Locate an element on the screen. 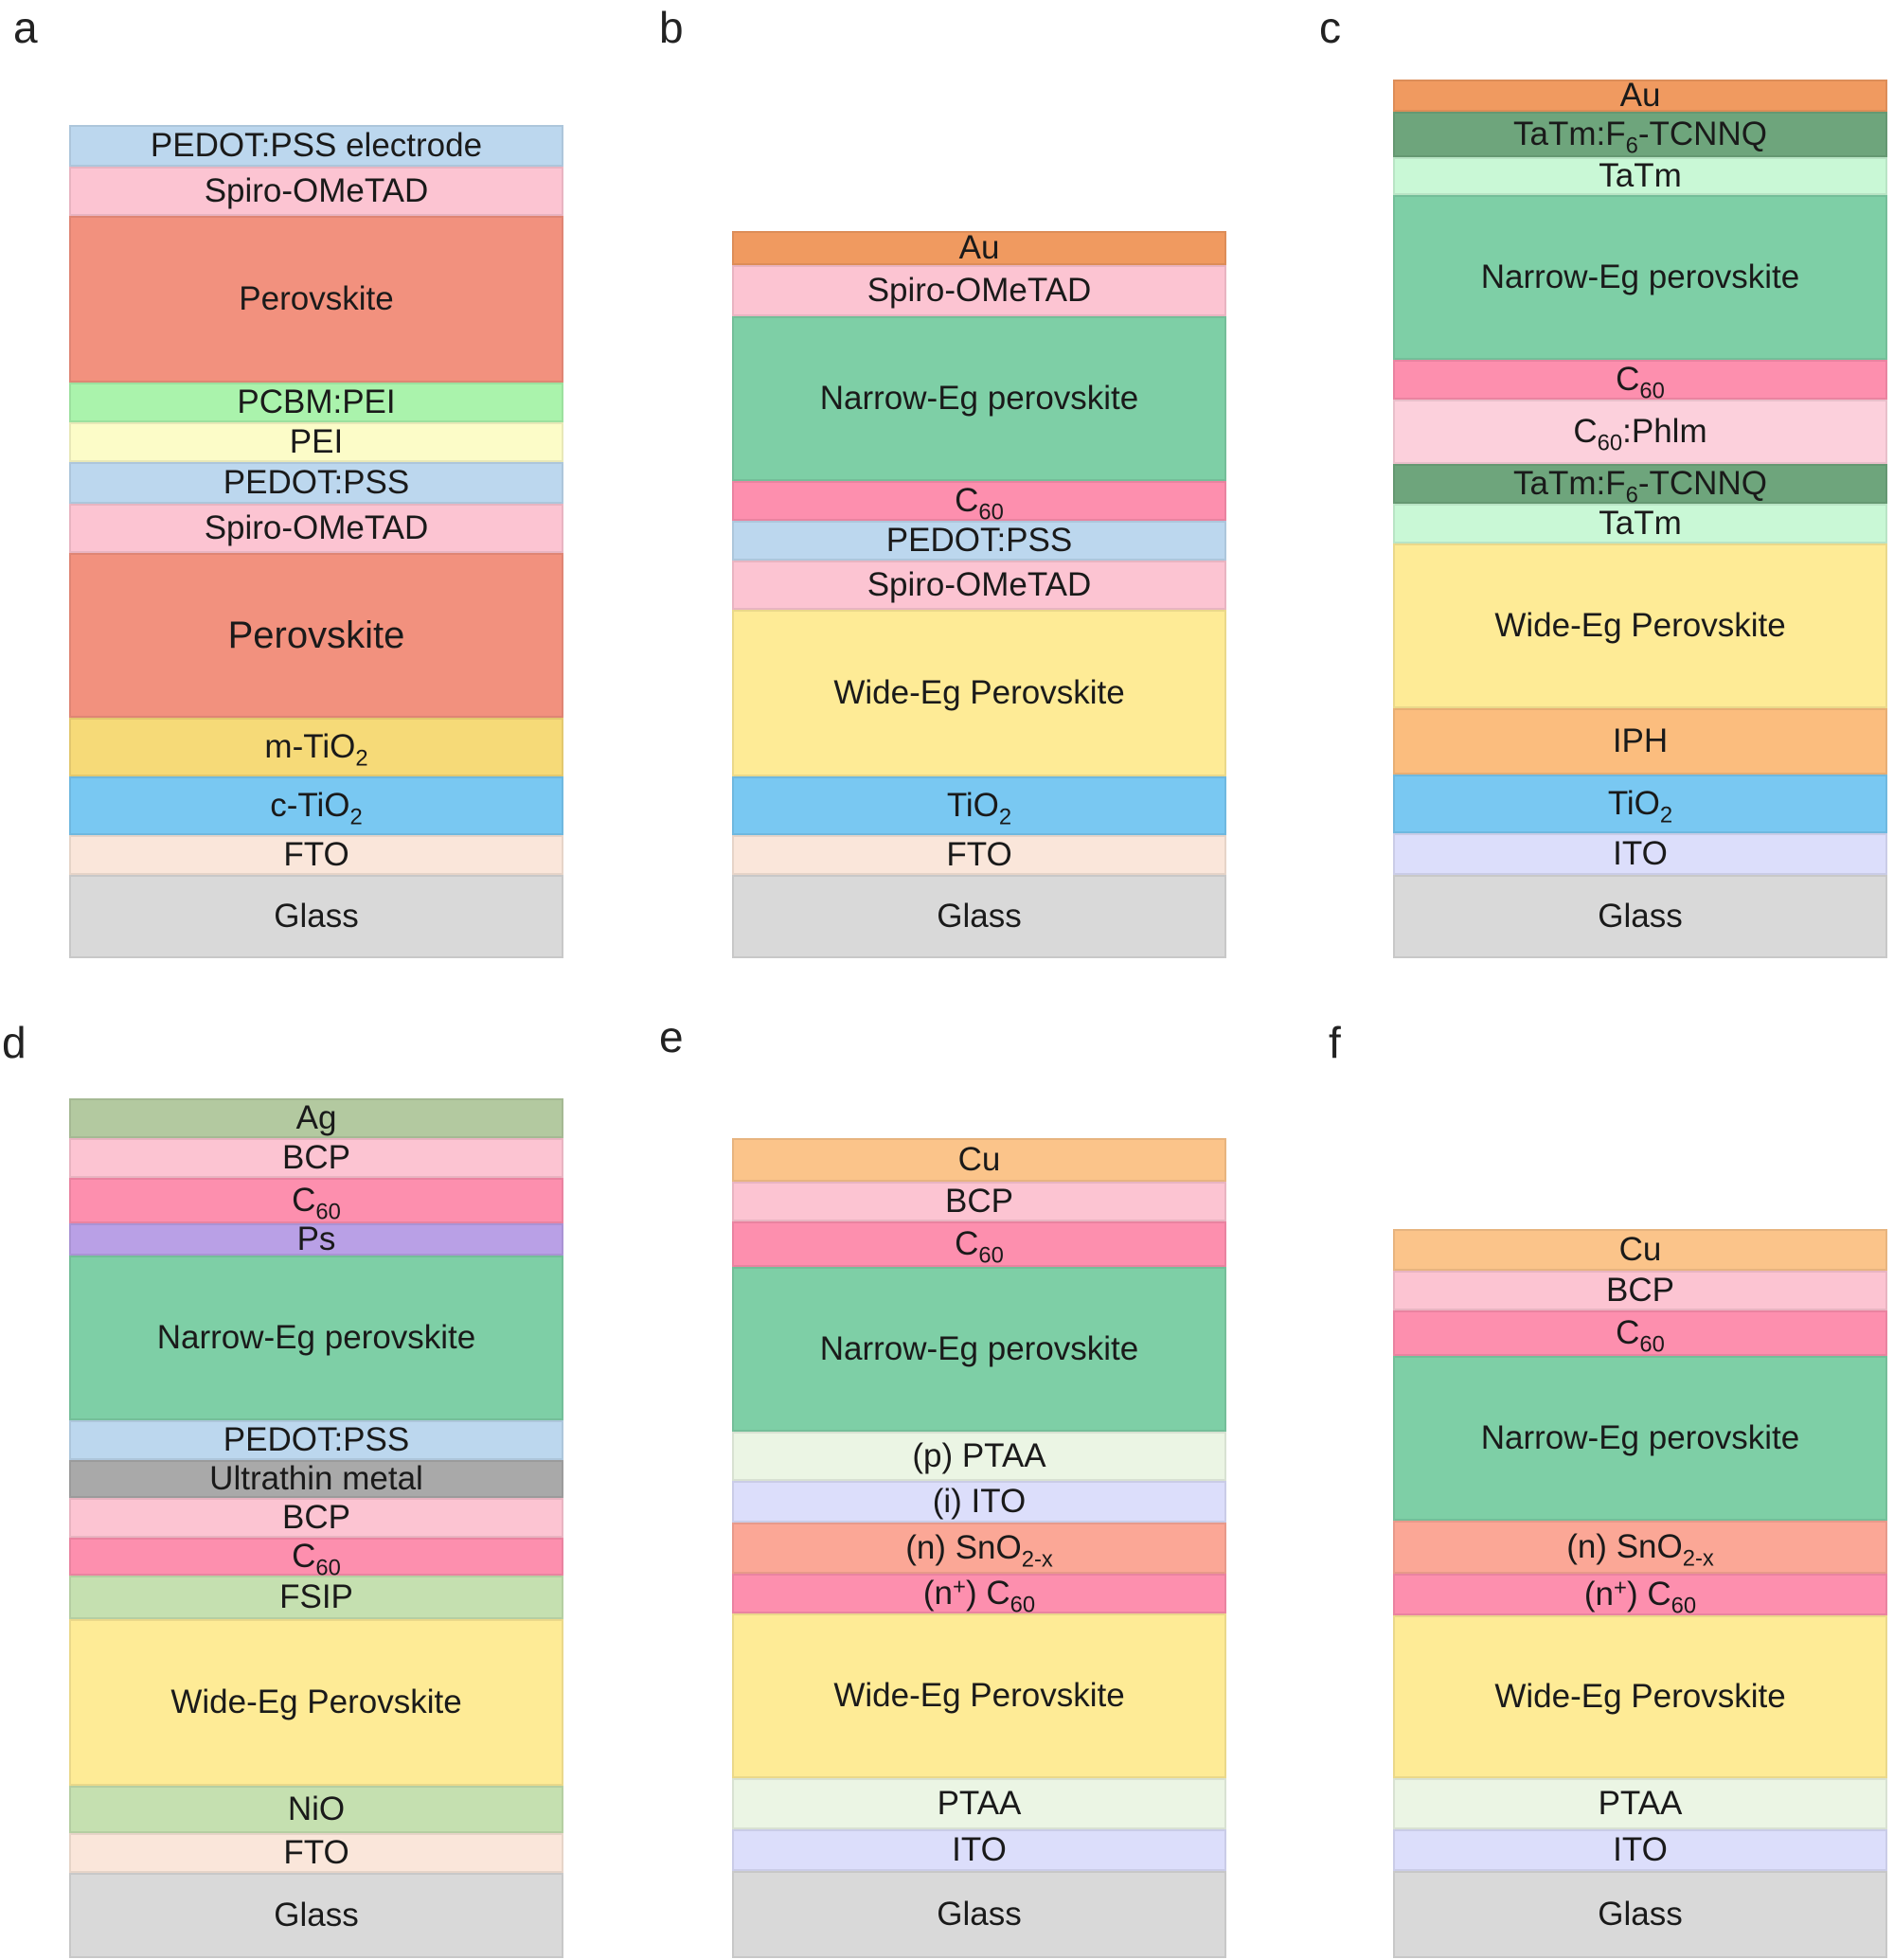 This screenshot has width=1894, height=1960. layer-label: C60:Phlm is located at coordinates (1640, 434).